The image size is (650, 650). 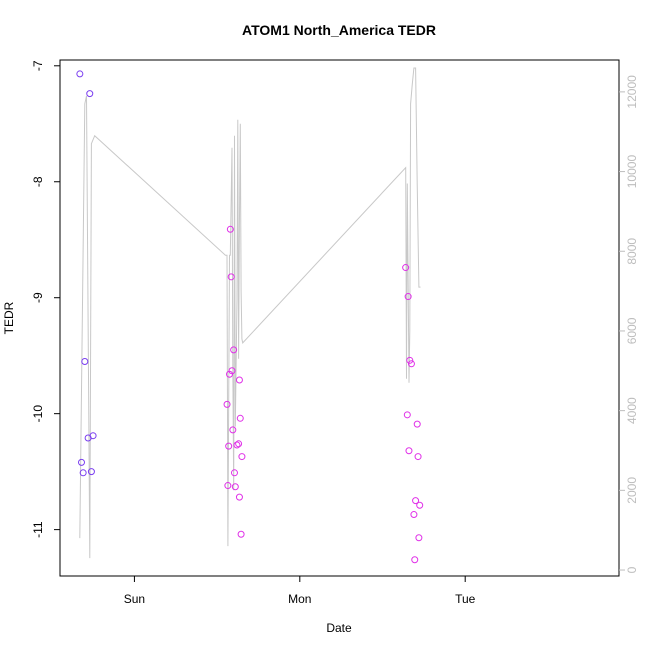 I want to click on y-axis-label: TEDR, so click(x=9, y=317).